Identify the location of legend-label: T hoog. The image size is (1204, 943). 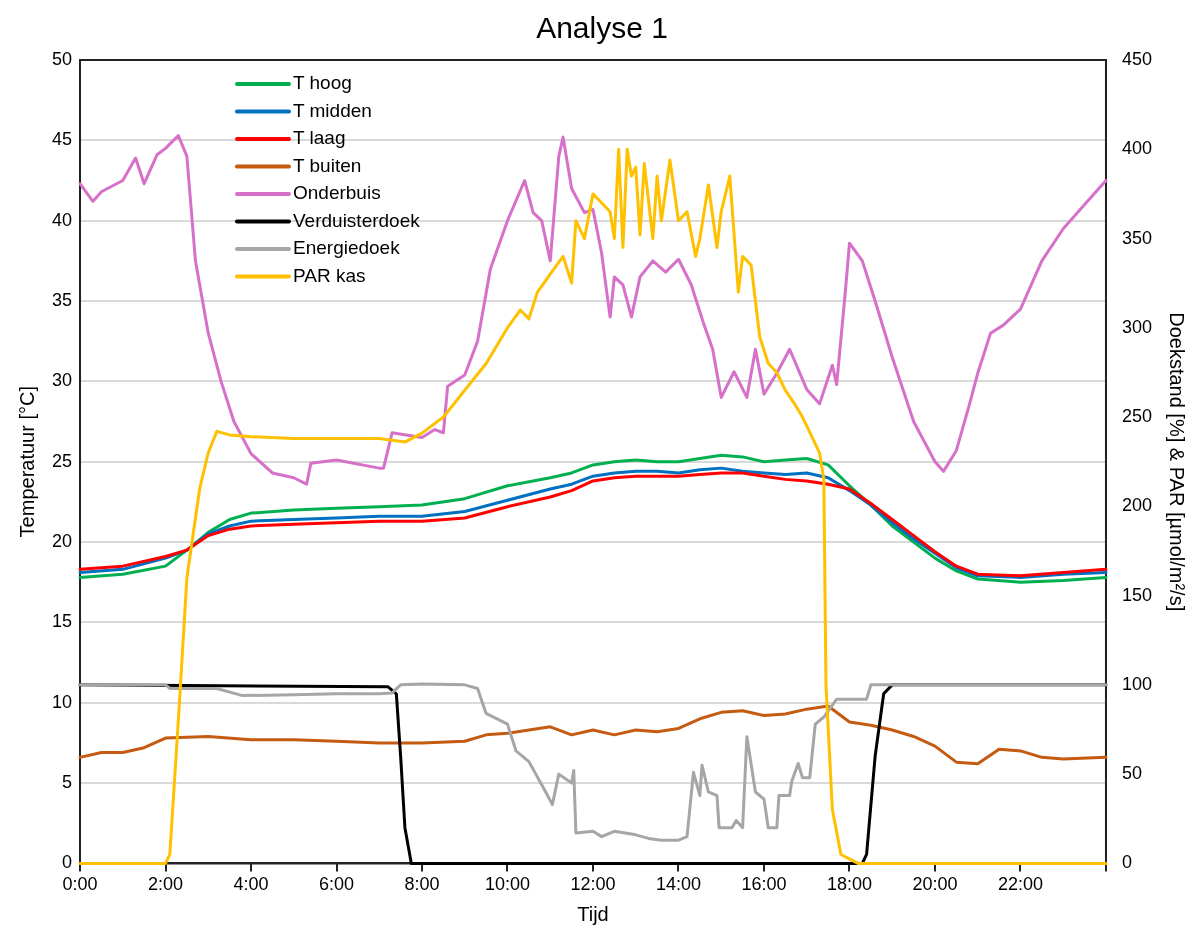
(322, 83).